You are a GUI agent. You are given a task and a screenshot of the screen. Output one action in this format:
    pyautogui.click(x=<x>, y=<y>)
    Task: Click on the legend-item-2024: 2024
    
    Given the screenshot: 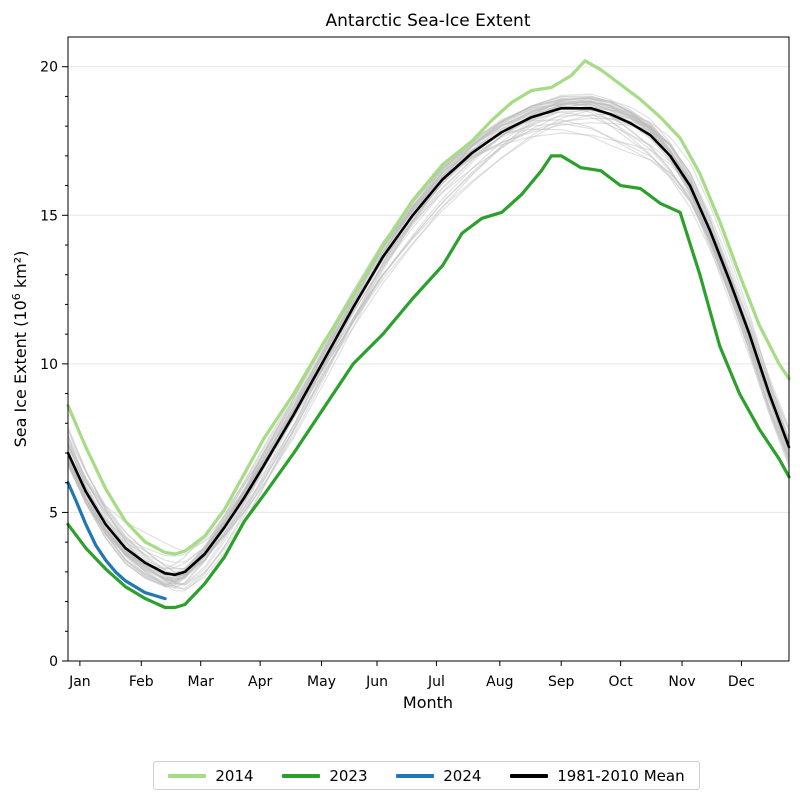 What is the action you would take?
    pyautogui.click(x=438, y=776)
    